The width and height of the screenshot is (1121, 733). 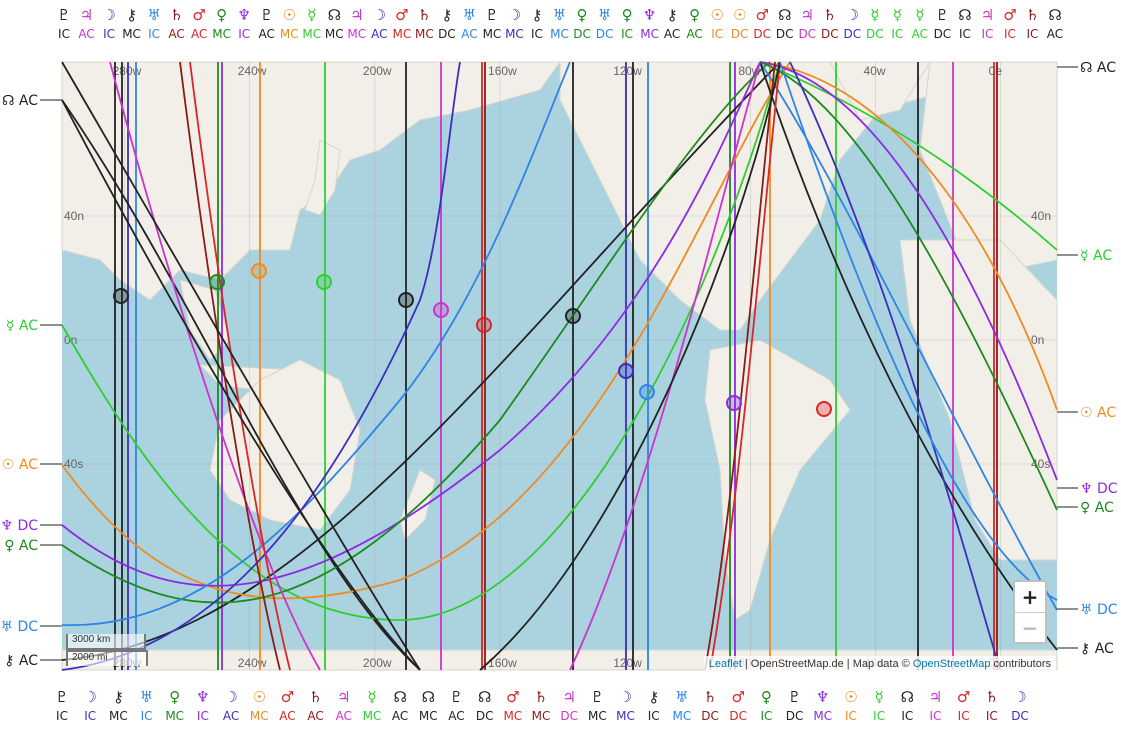 What do you see at coordinates (356, 23) in the screenshot?
I see `top-label-jupiter-mc: ♃ MC` at bounding box center [356, 23].